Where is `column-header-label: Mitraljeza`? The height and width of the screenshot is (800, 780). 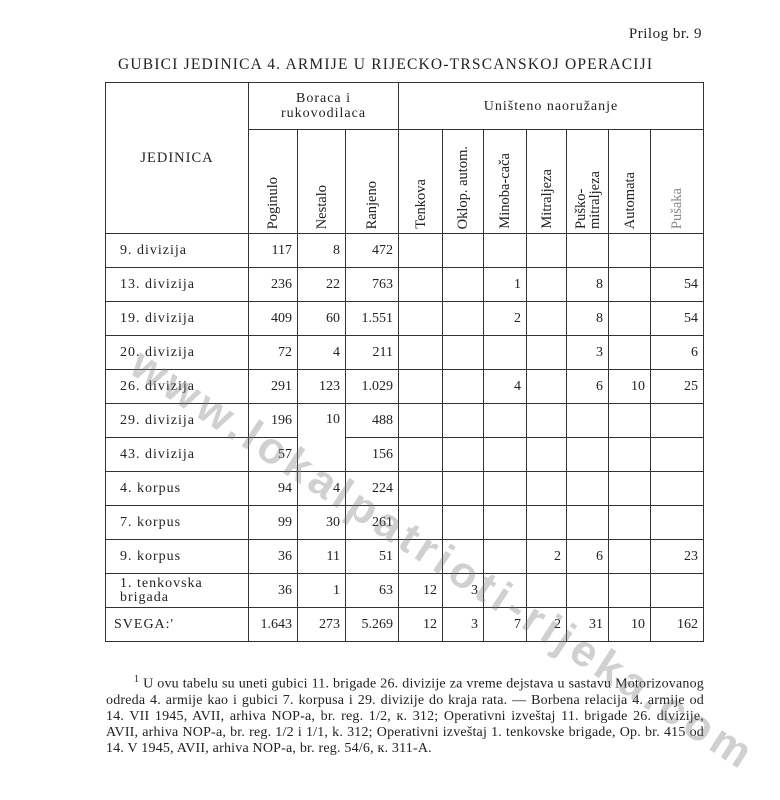
column-header-label: Mitraljeza is located at coordinates (546, 199).